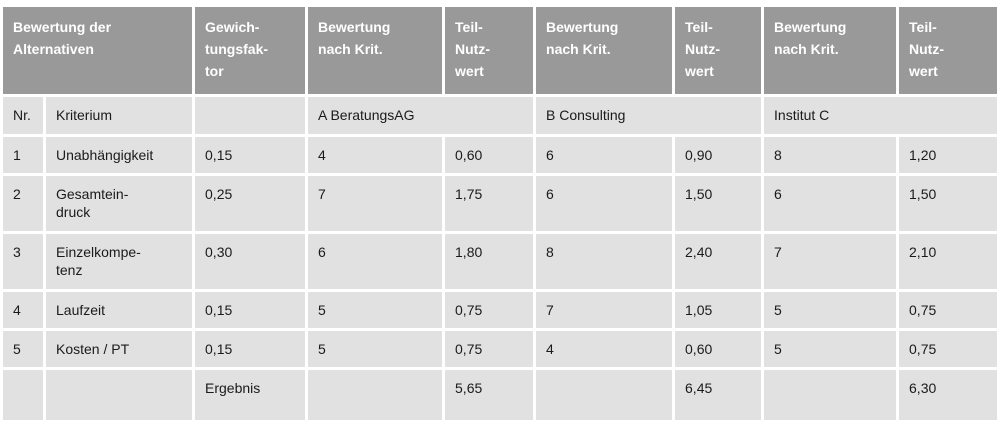 This screenshot has height=428, width=1000. Describe the element at coordinates (718, 349) in the screenshot. I see `cell-utility-b: 0,60` at that location.